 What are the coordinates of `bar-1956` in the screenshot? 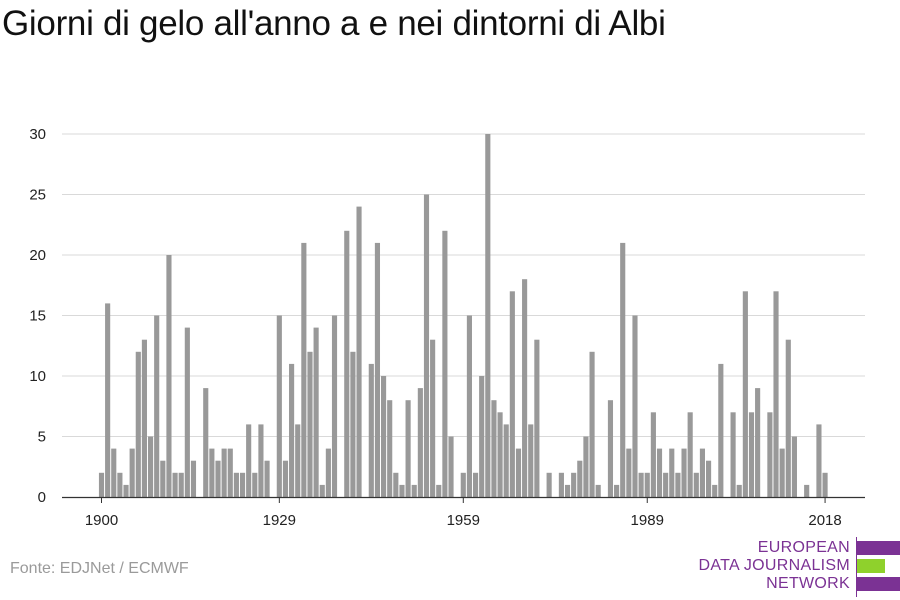 It's located at (445, 364).